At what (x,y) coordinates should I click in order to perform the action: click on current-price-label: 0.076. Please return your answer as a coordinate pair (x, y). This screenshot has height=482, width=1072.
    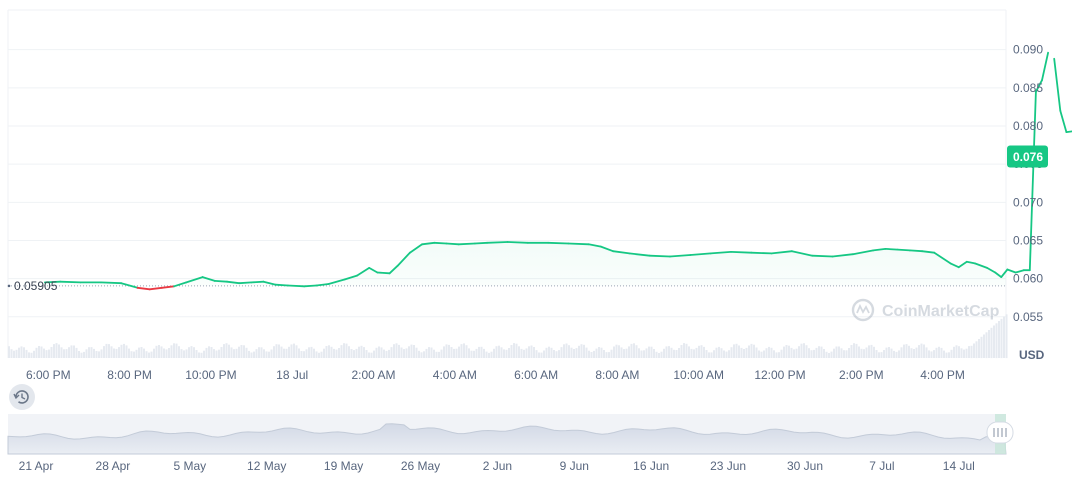
    Looking at the image, I should click on (1028, 157).